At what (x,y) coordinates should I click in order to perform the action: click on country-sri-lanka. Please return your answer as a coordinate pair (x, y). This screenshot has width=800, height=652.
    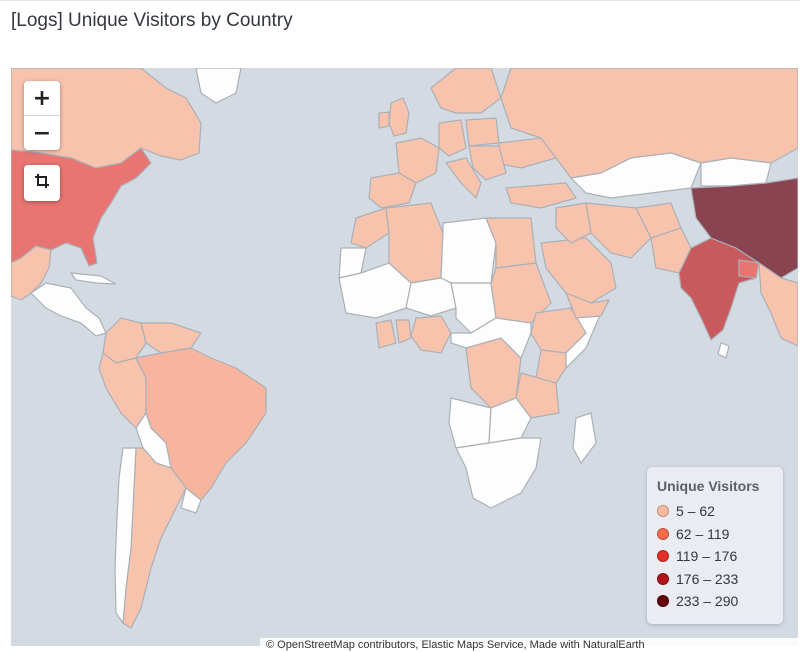
    Looking at the image, I should click on (723, 350).